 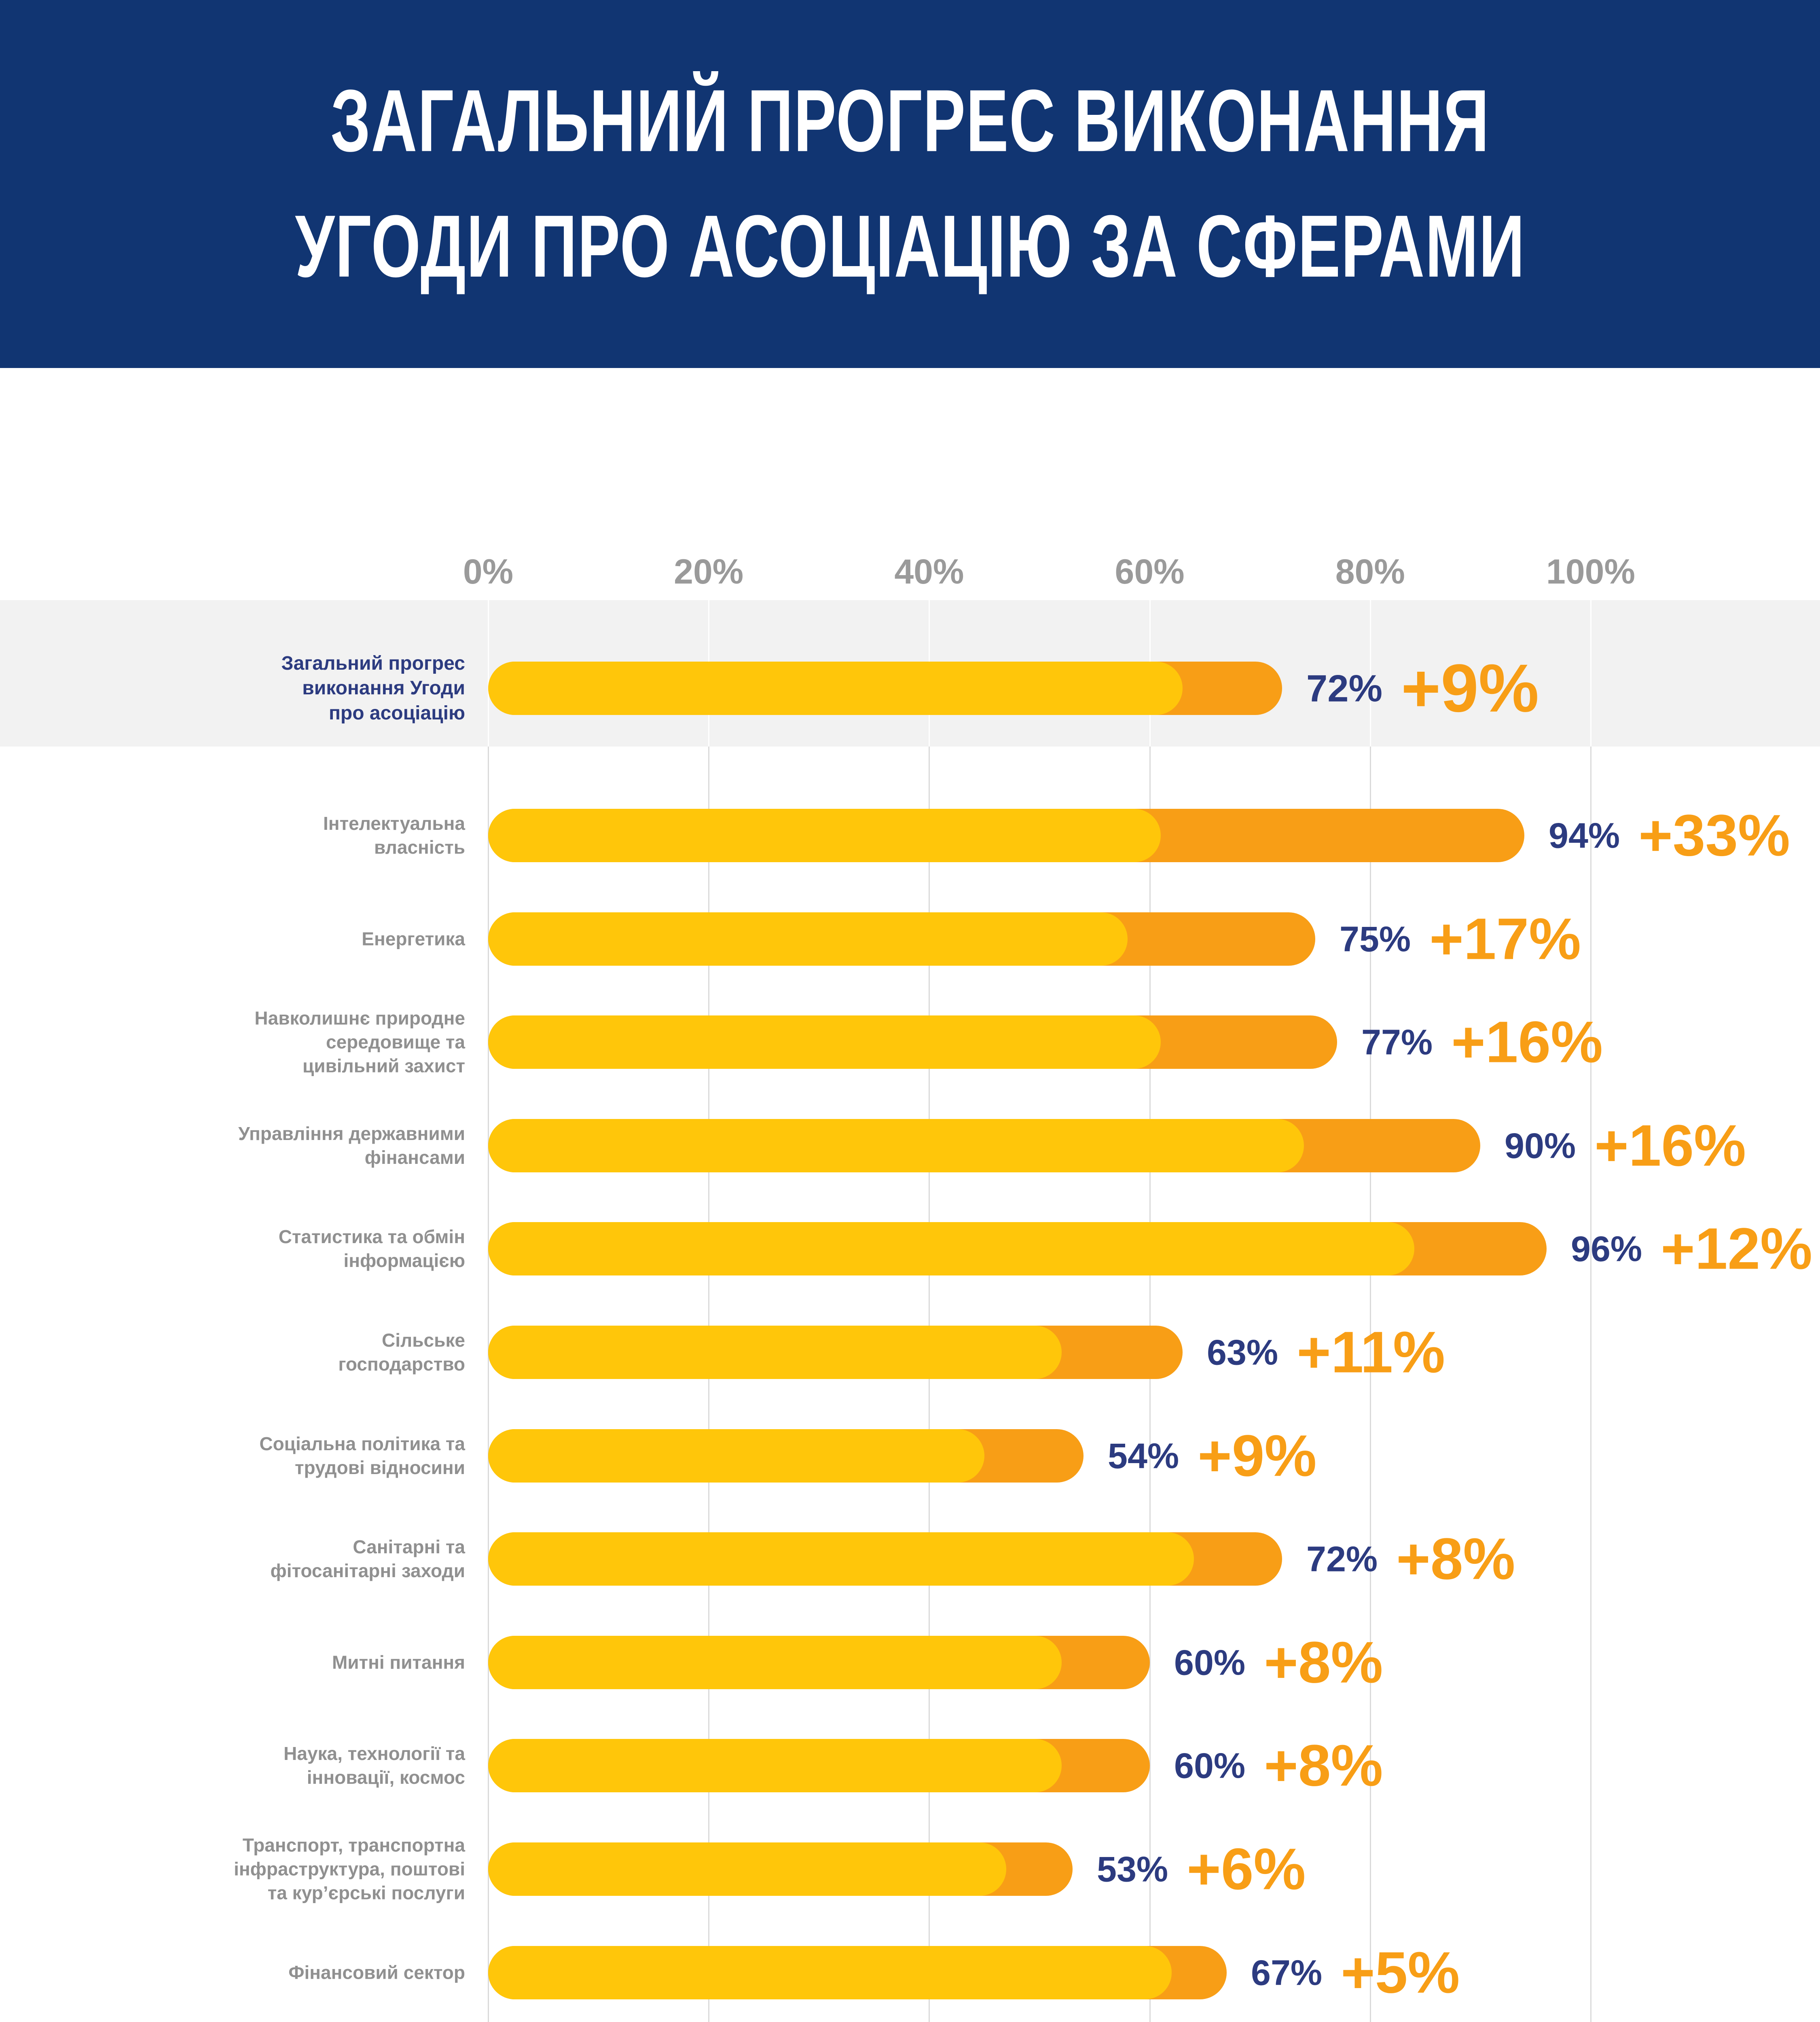 What do you see at coordinates (1397, 1042) in the screenshot?
I see `value-label: 77%` at bounding box center [1397, 1042].